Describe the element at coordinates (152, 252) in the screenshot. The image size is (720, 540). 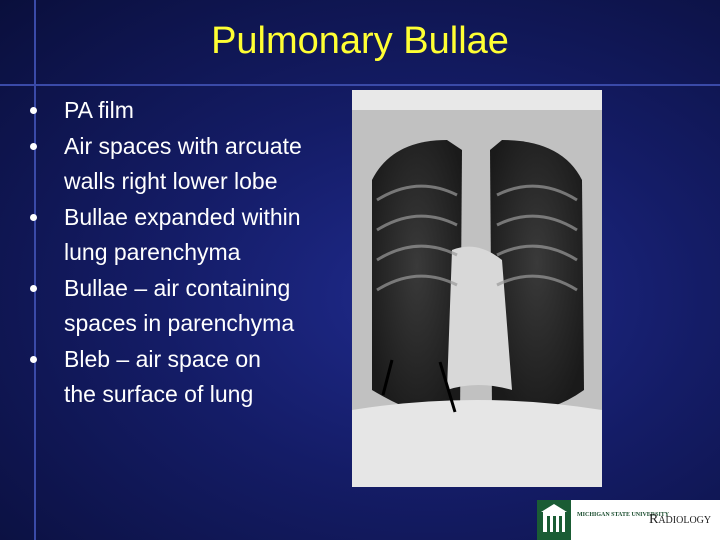
I see `bullet-text: lung parenchyma` at that location.